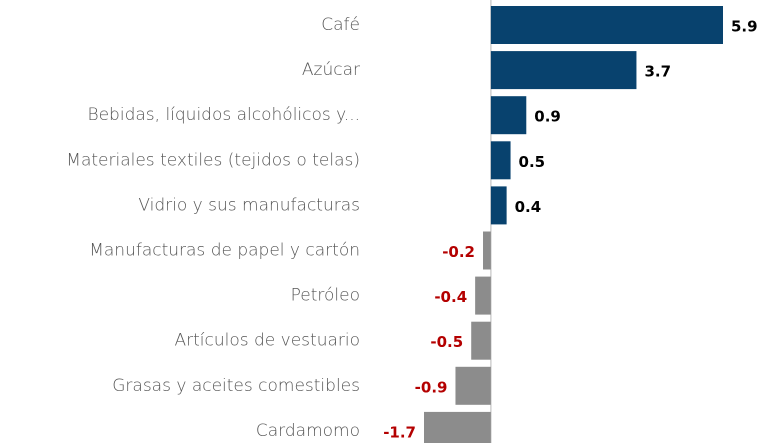 The image size is (775, 443). What do you see at coordinates (331, 70) in the screenshot?
I see `category-label: Azúcar` at bounding box center [331, 70].